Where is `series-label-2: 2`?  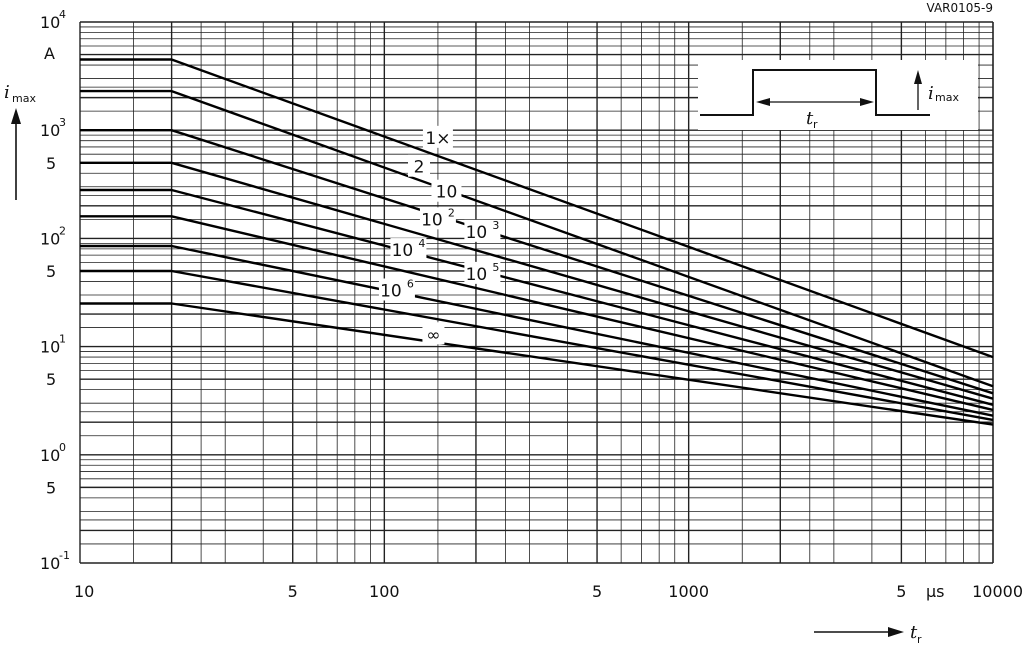 series-label-2: 2 is located at coordinates (419, 166).